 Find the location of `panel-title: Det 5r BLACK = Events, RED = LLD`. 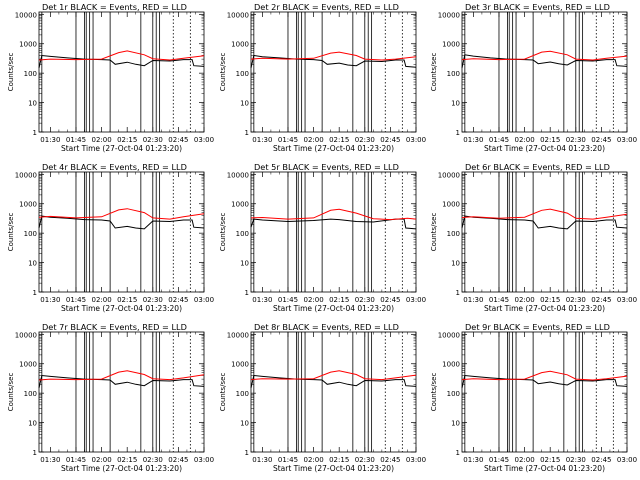

panel-title: Det 5r BLACK = Events, RED = LLD is located at coordinates (326, 167).